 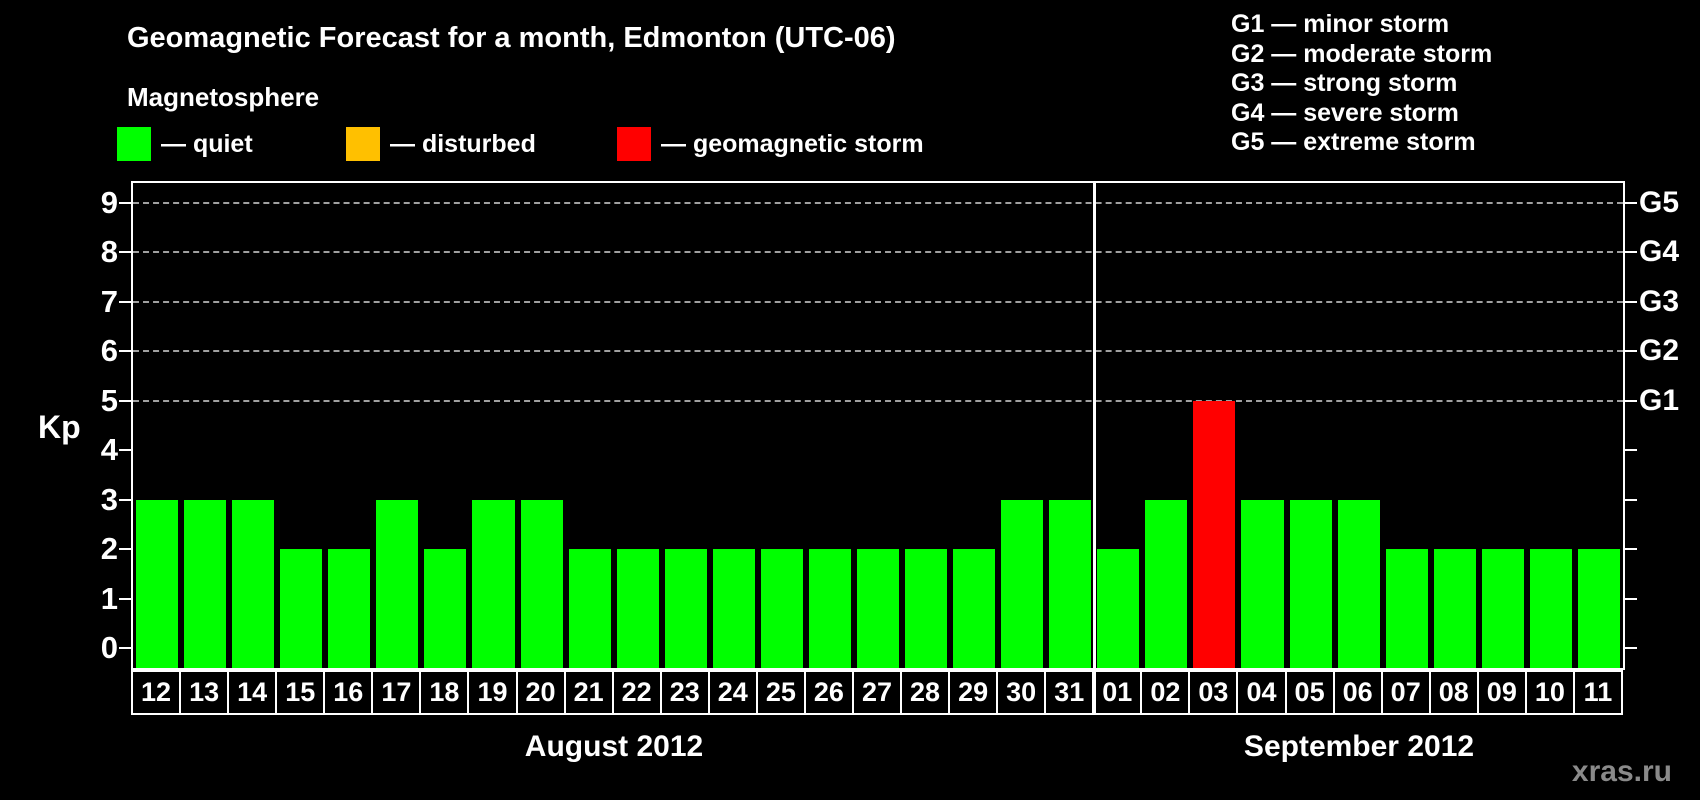 What do you see at coordinates (299, 692) in the screenshot?
I see `day-label-15: 15` at bounding box center [299, 692].